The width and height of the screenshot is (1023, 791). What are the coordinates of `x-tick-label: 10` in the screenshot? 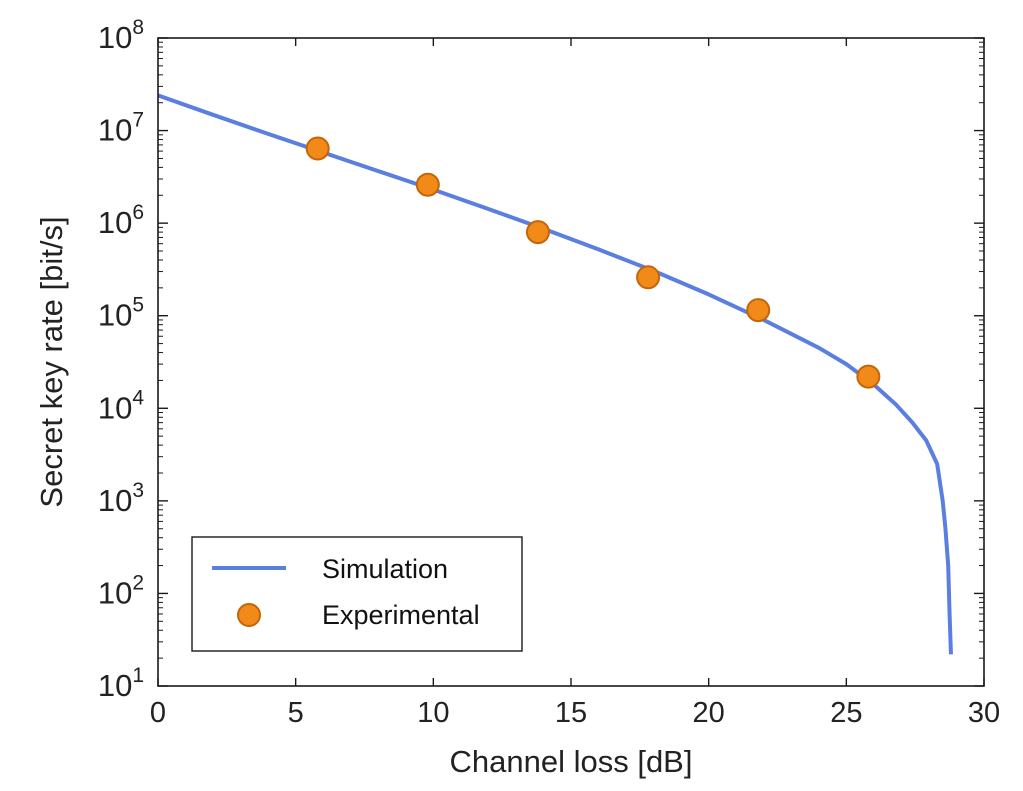 It's located at (433, 713).